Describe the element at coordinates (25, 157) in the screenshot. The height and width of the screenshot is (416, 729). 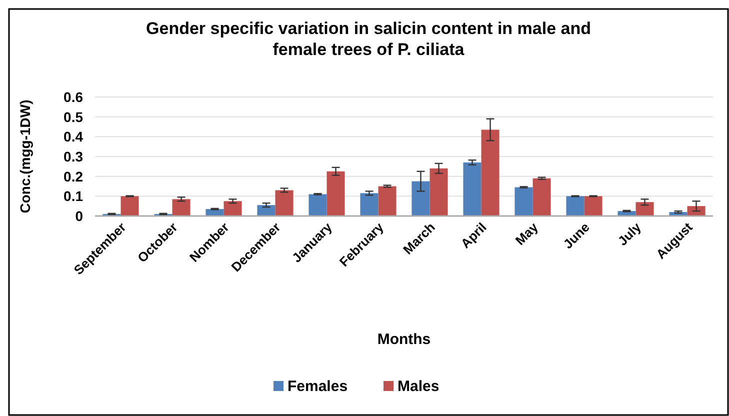
I see `y-axis-title: Conc.(mgg-1DW)` at that location.